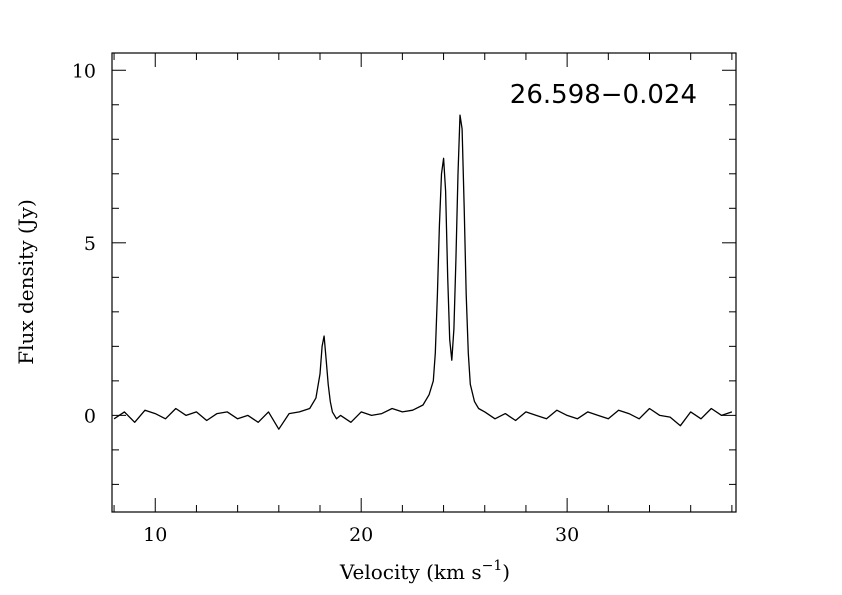  Describe the element at coordinates (492, 566) in the screenshot. I see `x-axis-label-superscript: −1` at that location.